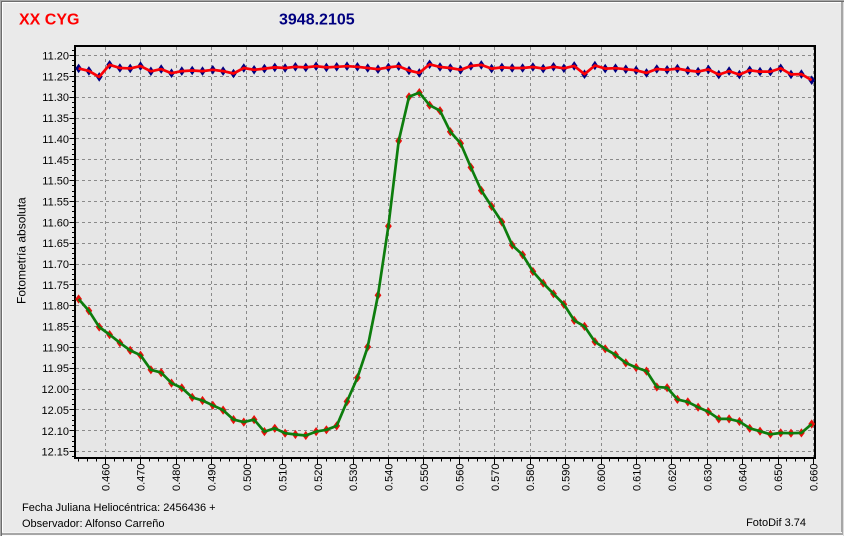 The width and height of the screenshot is (844, 536). I want to click on svg-text: 0.470, so click(142, 477).